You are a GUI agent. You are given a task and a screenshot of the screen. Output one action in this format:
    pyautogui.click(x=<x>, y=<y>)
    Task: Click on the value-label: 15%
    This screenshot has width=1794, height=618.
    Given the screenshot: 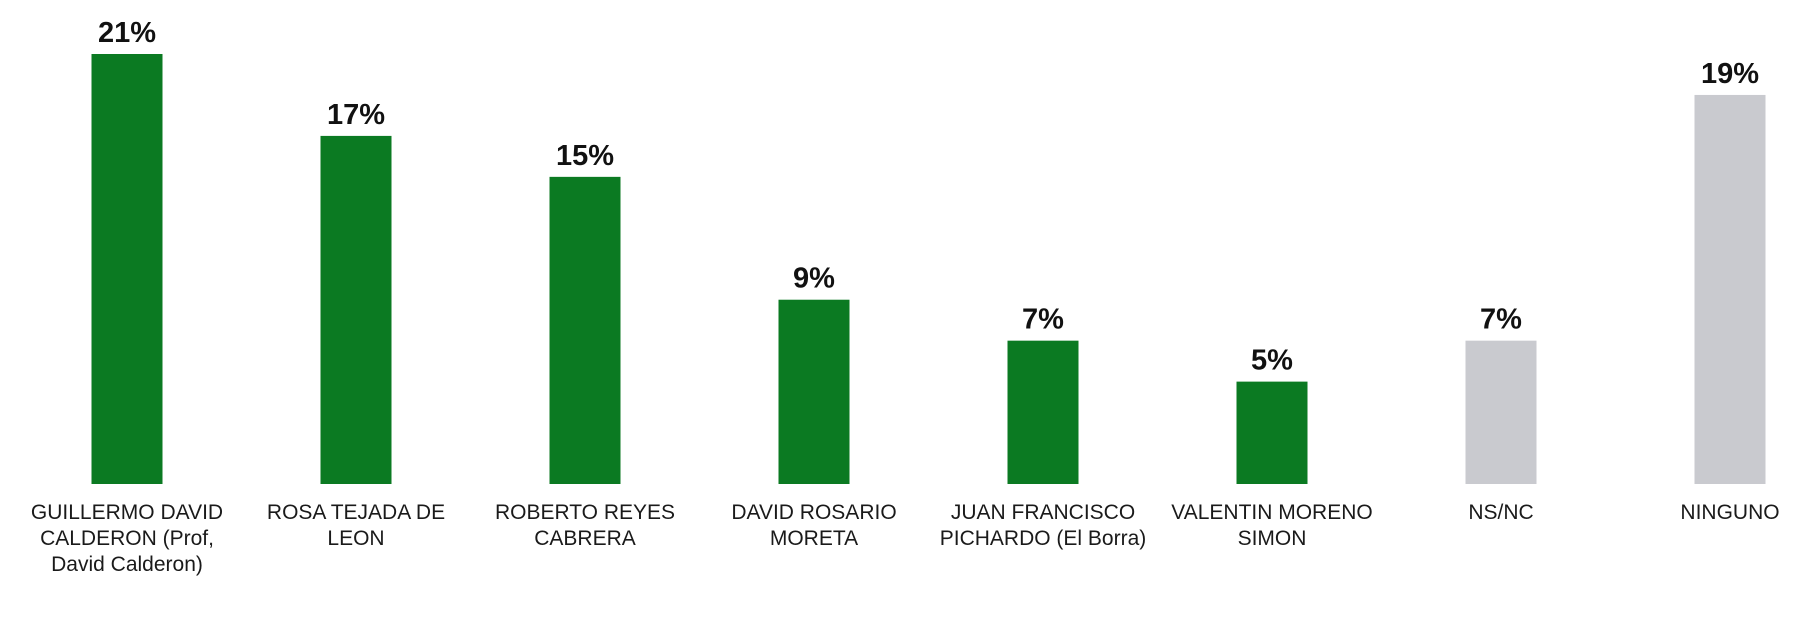 What is the action you would take?
    pyautogui.click(x=585, y=156)
    